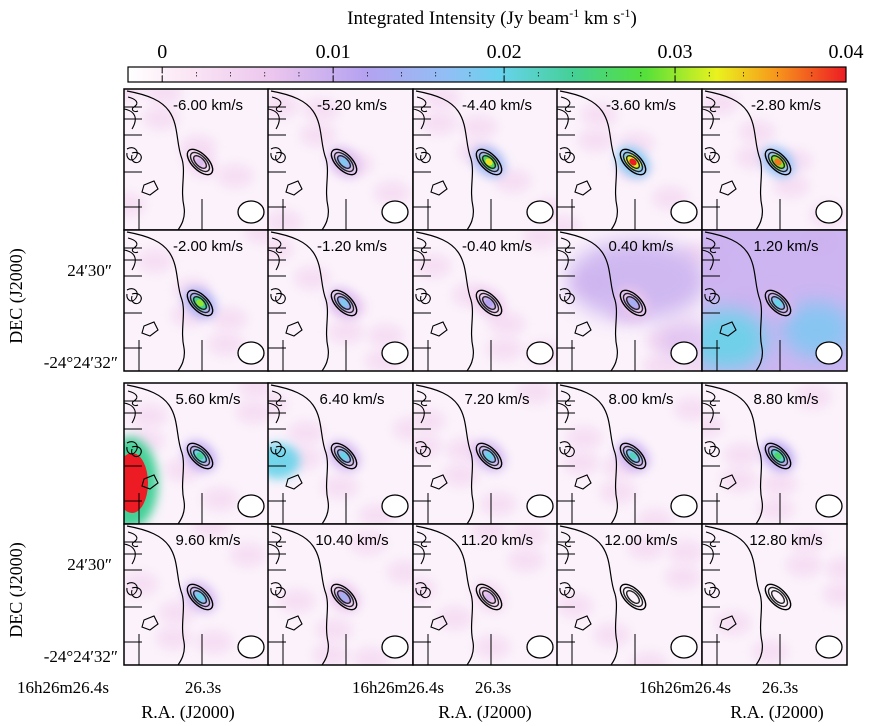  I want to click on velocity-label: -4.40 km/s, so click(497, 105).